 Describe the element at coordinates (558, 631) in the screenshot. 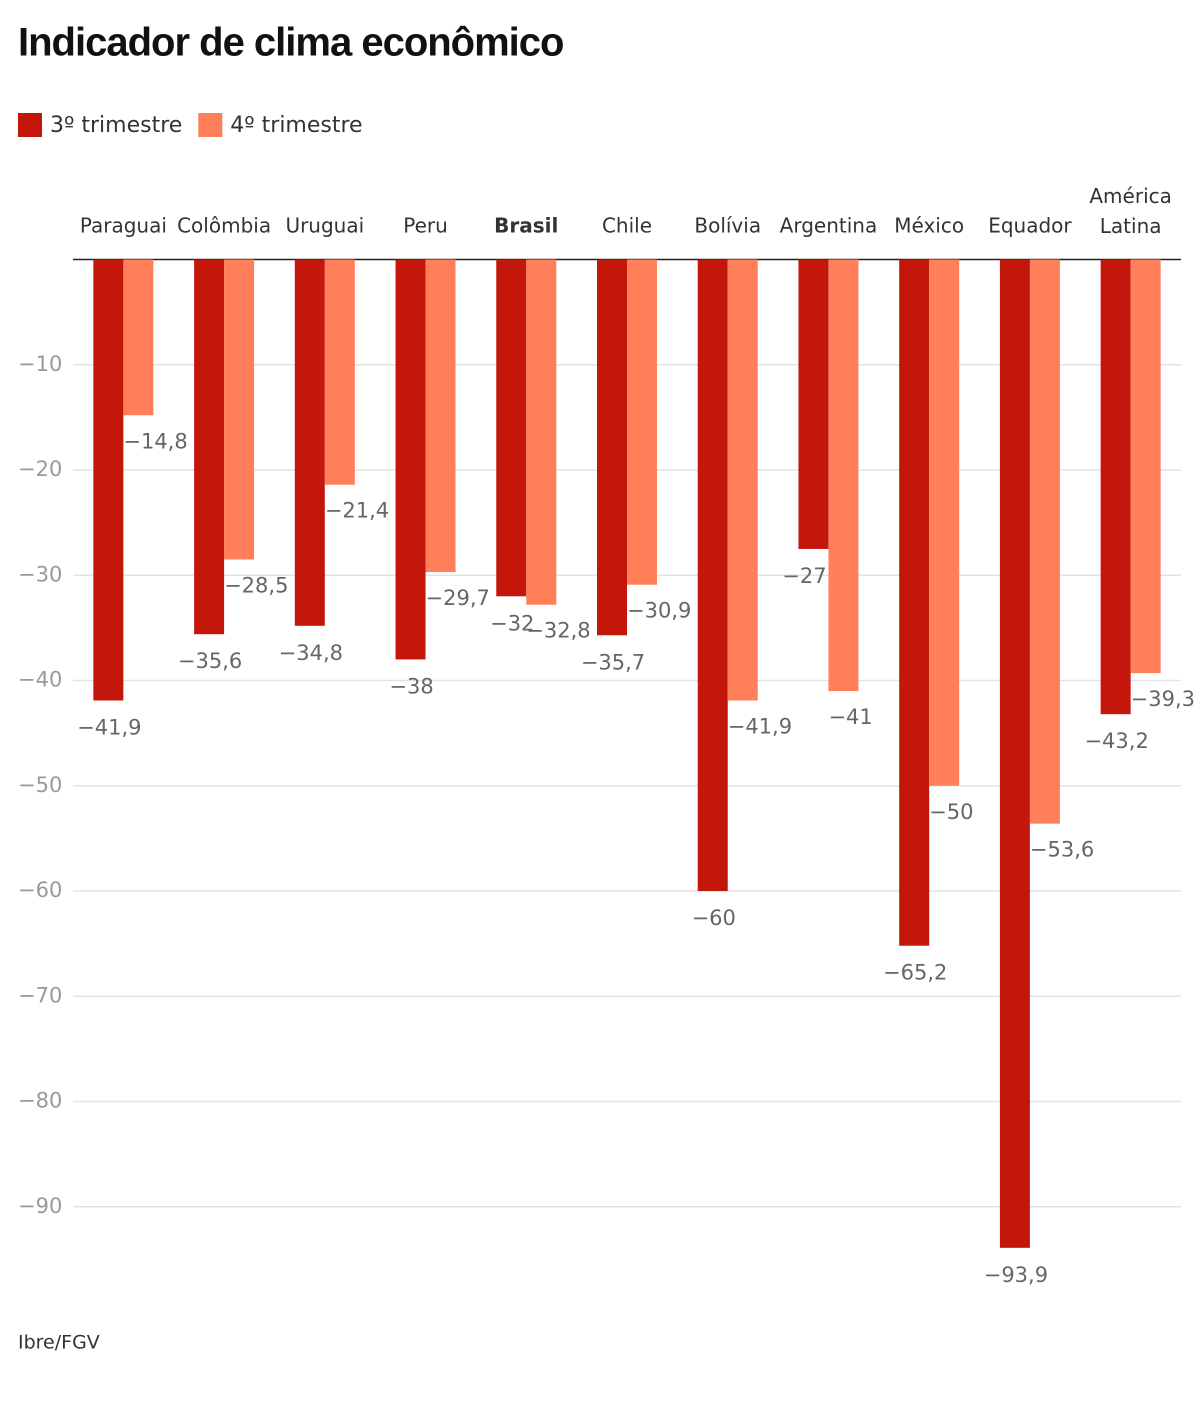

I see `value-label: −32,8` at that location.